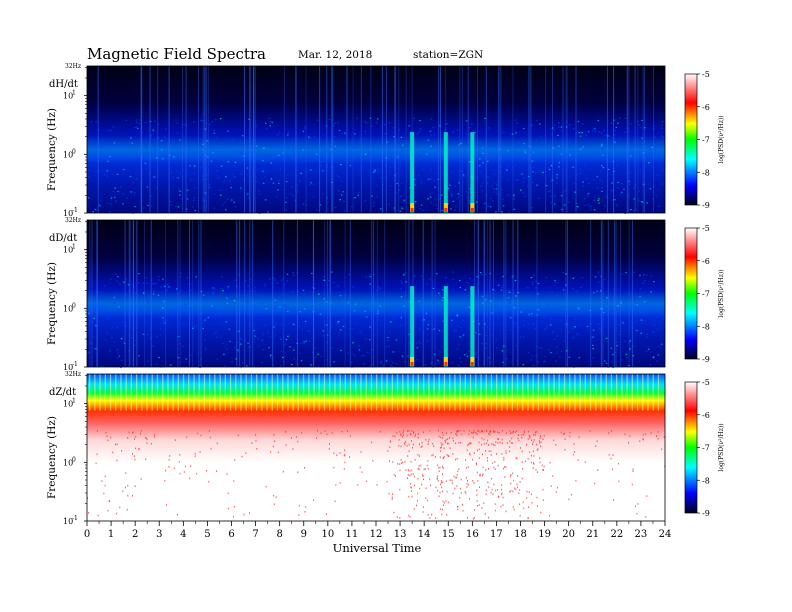 This screenshot has height=612, width=792. Describe the element at coordinates (52, 149) in the screenshot. I see `y-axis-label: Frequency (Hz)` at that location.